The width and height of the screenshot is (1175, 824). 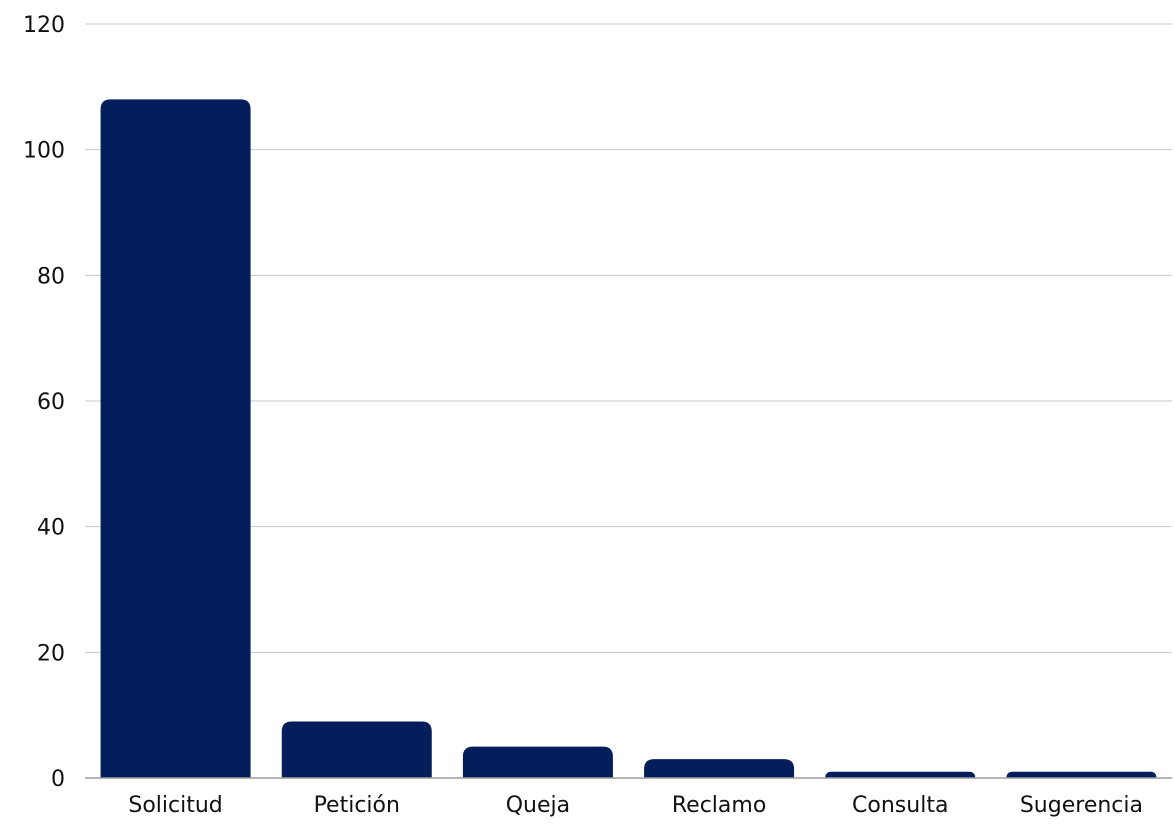 I want to click on bar-solicitud, so click(x=175, y=438).